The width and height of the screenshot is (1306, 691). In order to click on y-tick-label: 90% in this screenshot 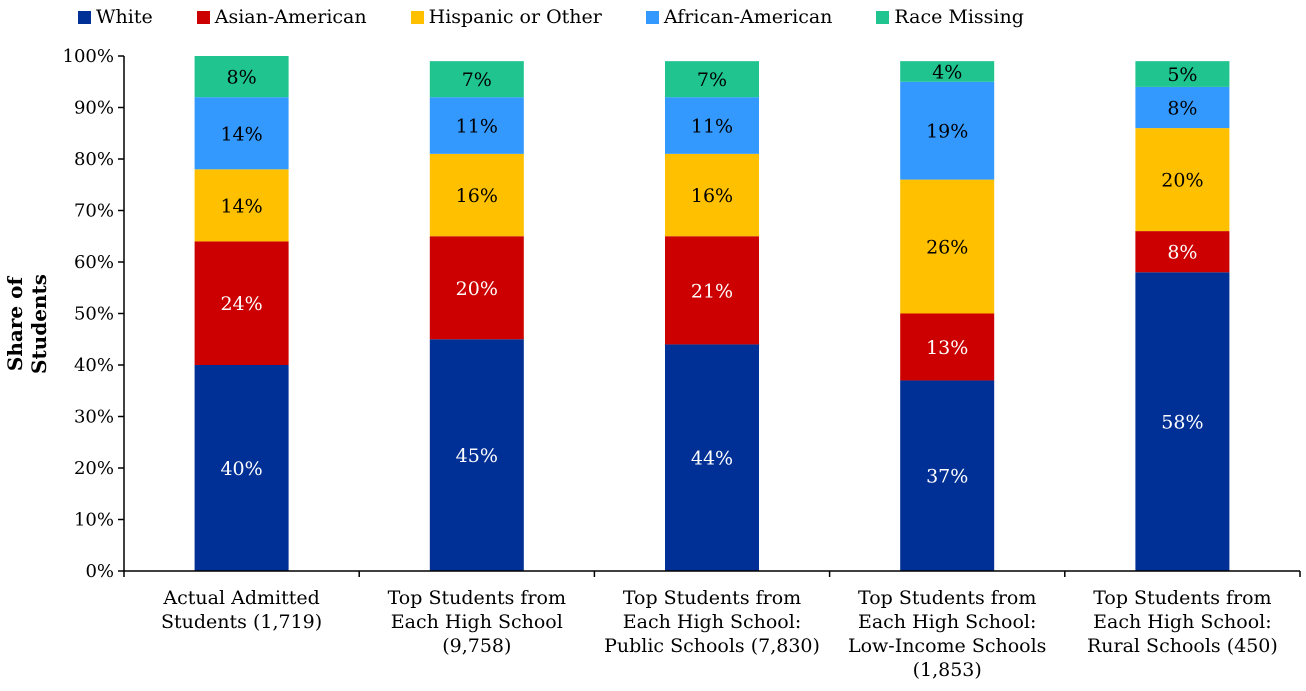, I will do `click(94, 108)`.